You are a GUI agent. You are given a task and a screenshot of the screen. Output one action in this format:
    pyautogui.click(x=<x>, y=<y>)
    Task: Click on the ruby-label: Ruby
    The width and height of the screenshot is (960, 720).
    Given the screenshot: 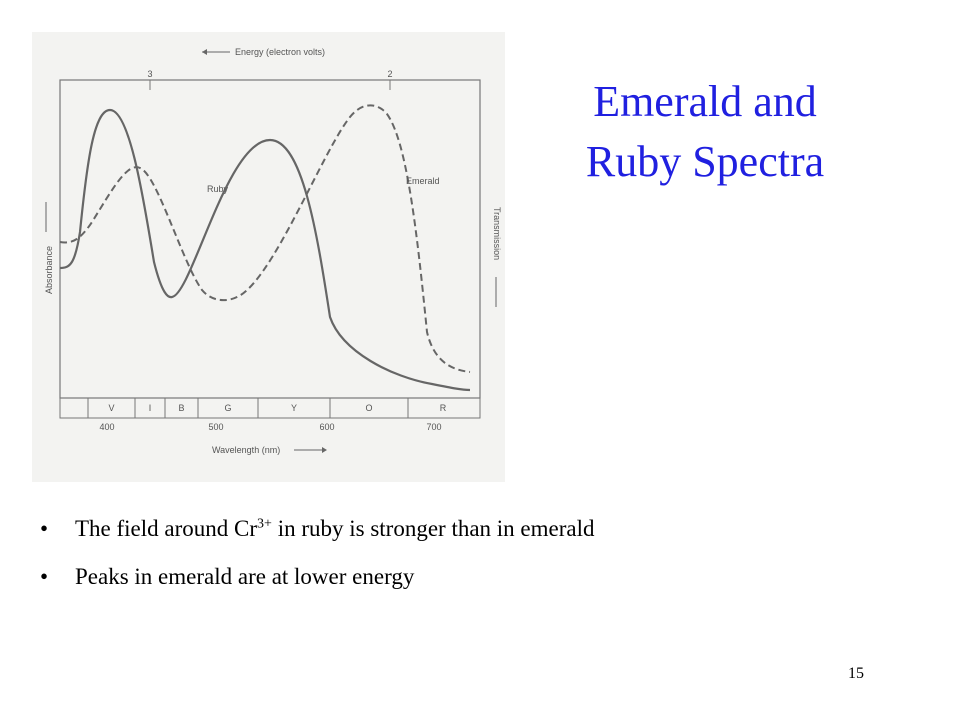 What is the action you would take?
    pyautogui.click(x=218, y=189)
    